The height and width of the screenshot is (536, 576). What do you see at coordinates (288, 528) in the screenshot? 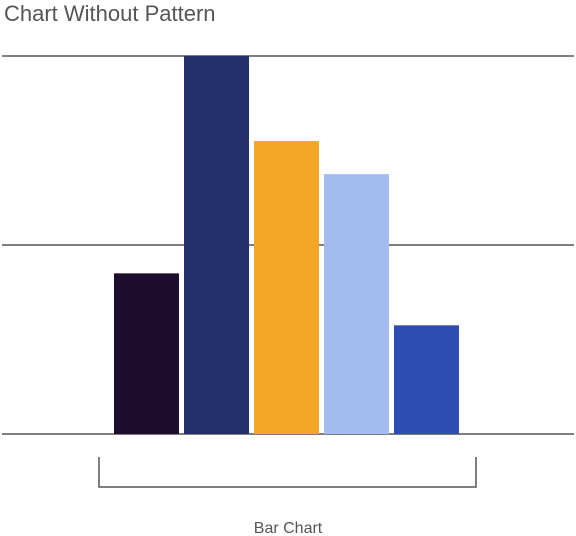
I see `category-label: Bar Chart` at bounding box center [288, 528].